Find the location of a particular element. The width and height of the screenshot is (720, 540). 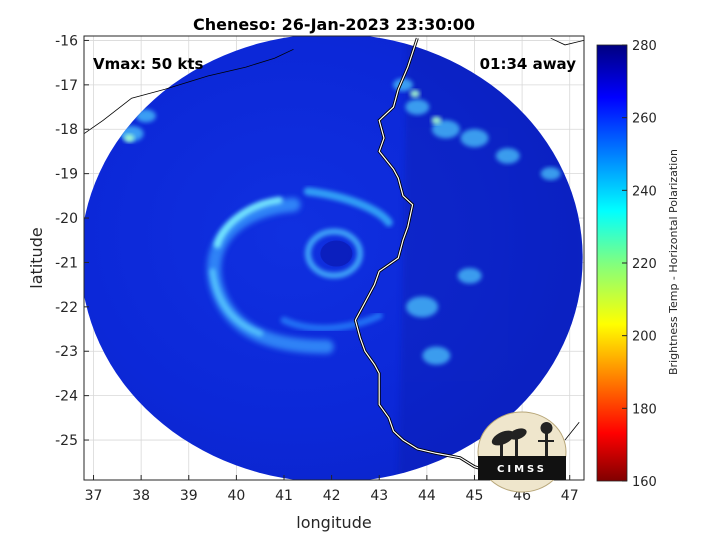

eye-ring is located at coordinates (334, 253).